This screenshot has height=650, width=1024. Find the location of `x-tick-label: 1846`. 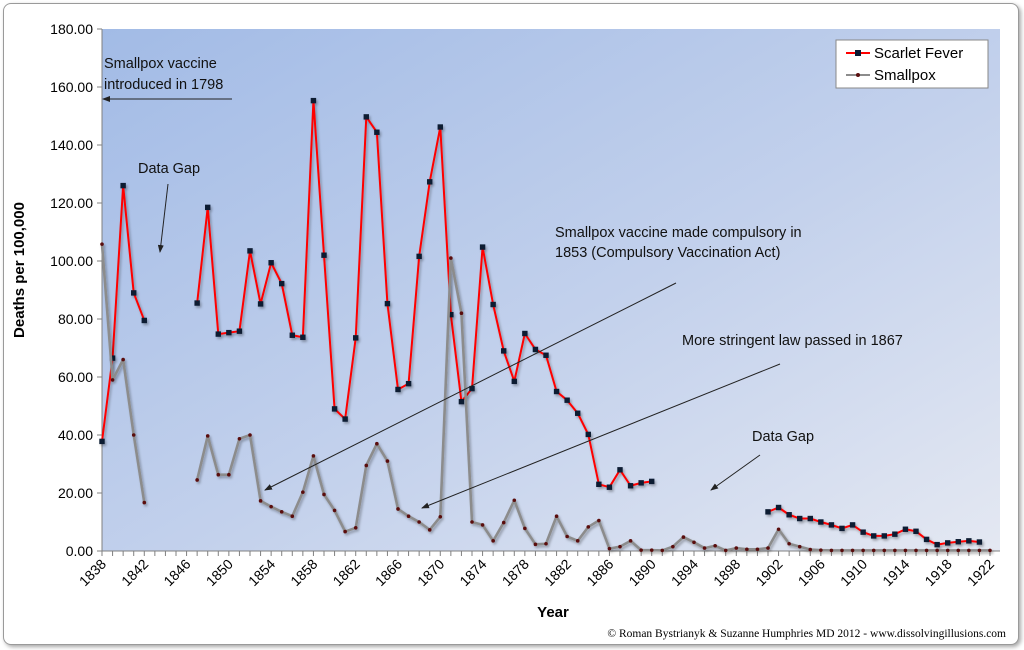

x-tick-label: 1846 is located at coordinates (176, 572).